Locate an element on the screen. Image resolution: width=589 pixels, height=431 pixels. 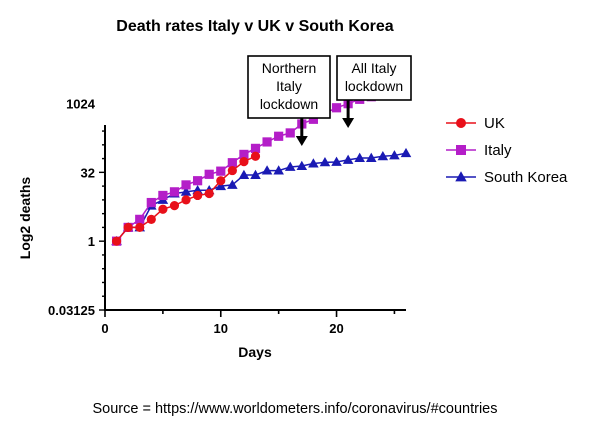
legend-item-italy: Italy is located at coordinates (479, 150).